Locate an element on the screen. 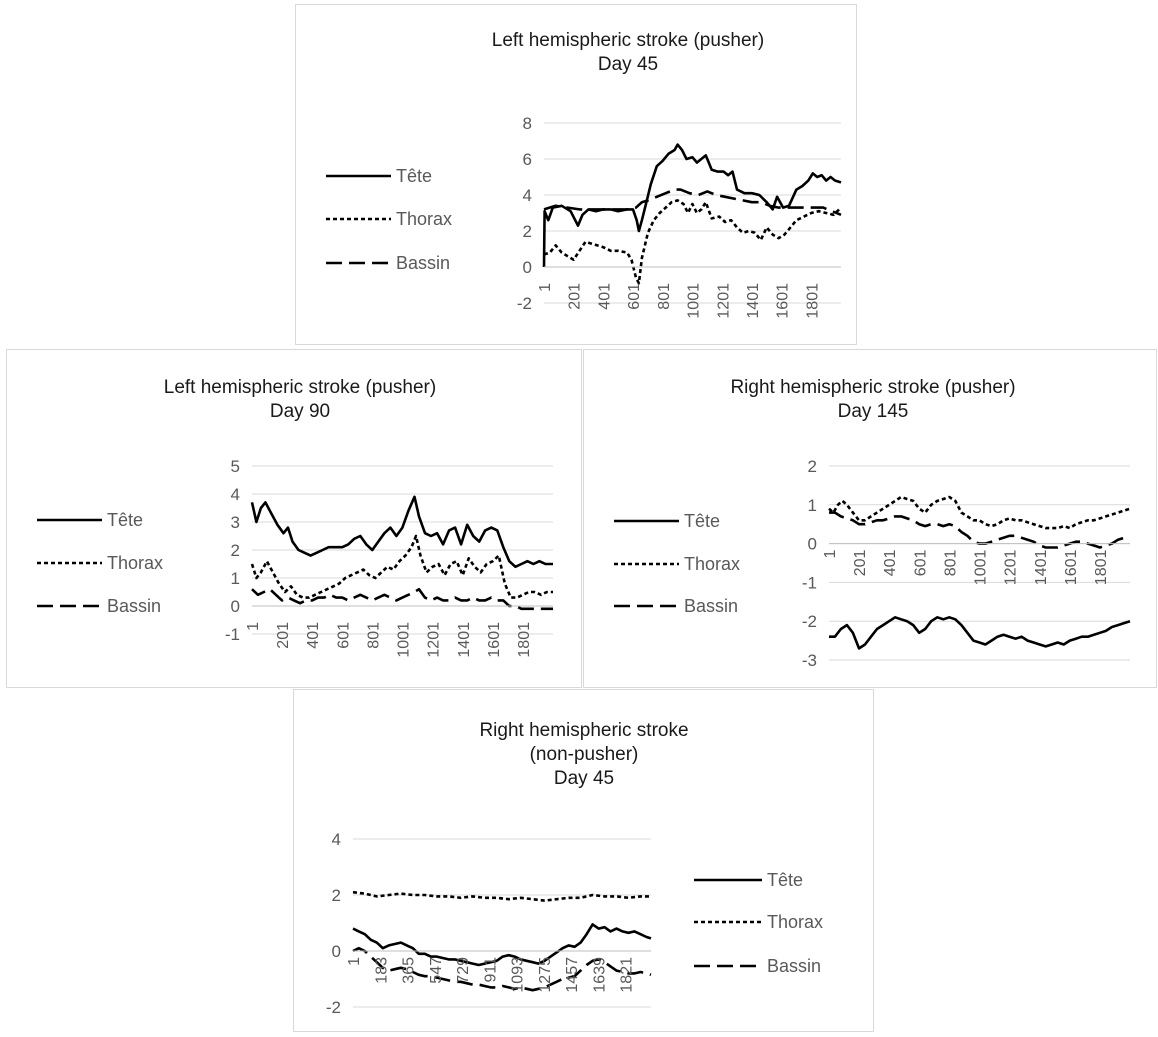 Image resolution: width=1158 pixels, height=1037 pixels. y-tick-label-3: 3 is located at coordinates (235, 522).